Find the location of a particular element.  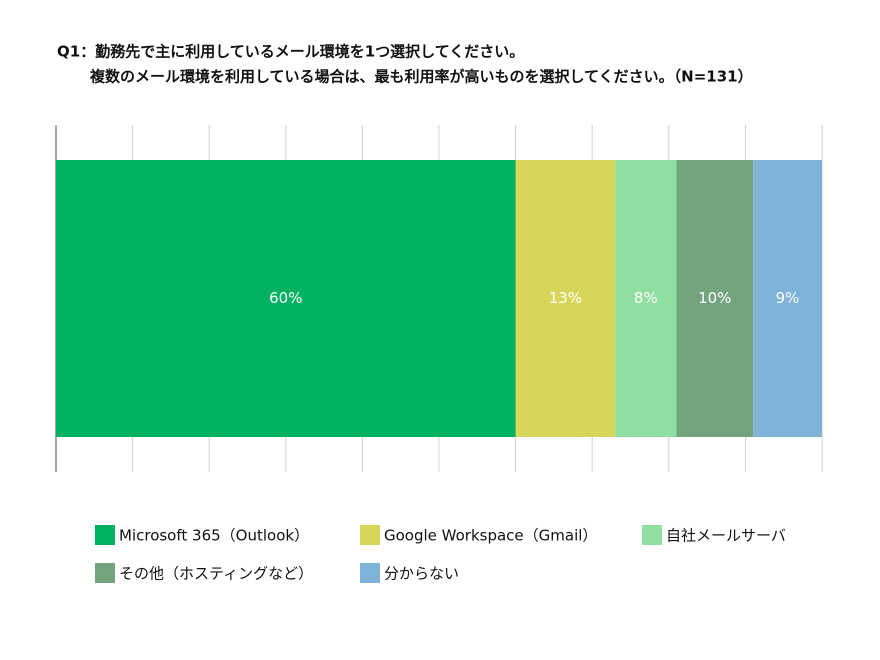

legend-label: 自社メールサーバ is located at coordinates (726, 536).